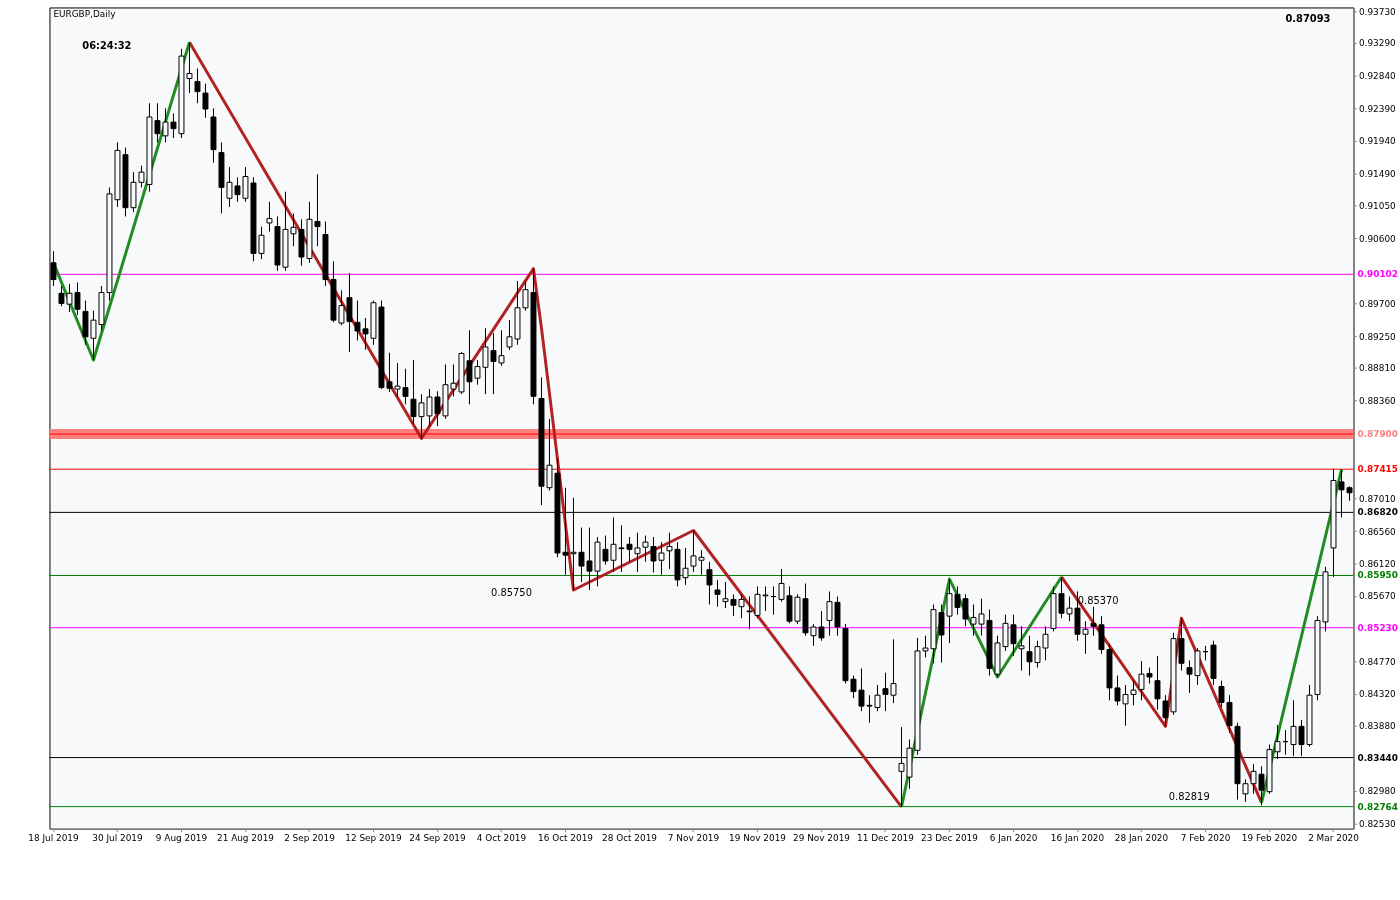 The image size is (1400, 900). What do you see at coordinates (1269, 838) in the screenshot?
I see `x-tick-label: 19 Feb 2020` at bounding box center [1269, 838].